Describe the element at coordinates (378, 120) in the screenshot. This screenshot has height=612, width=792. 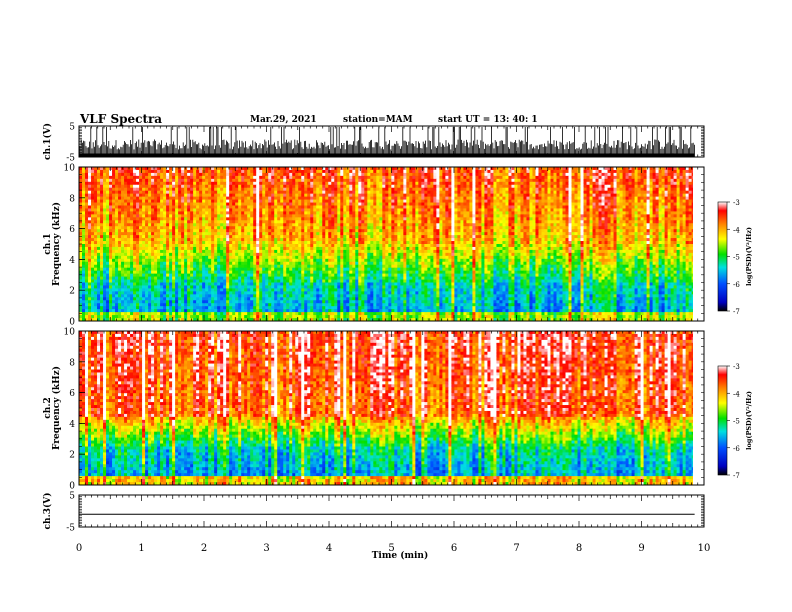
I see `station-label: station=MAM` at that location.